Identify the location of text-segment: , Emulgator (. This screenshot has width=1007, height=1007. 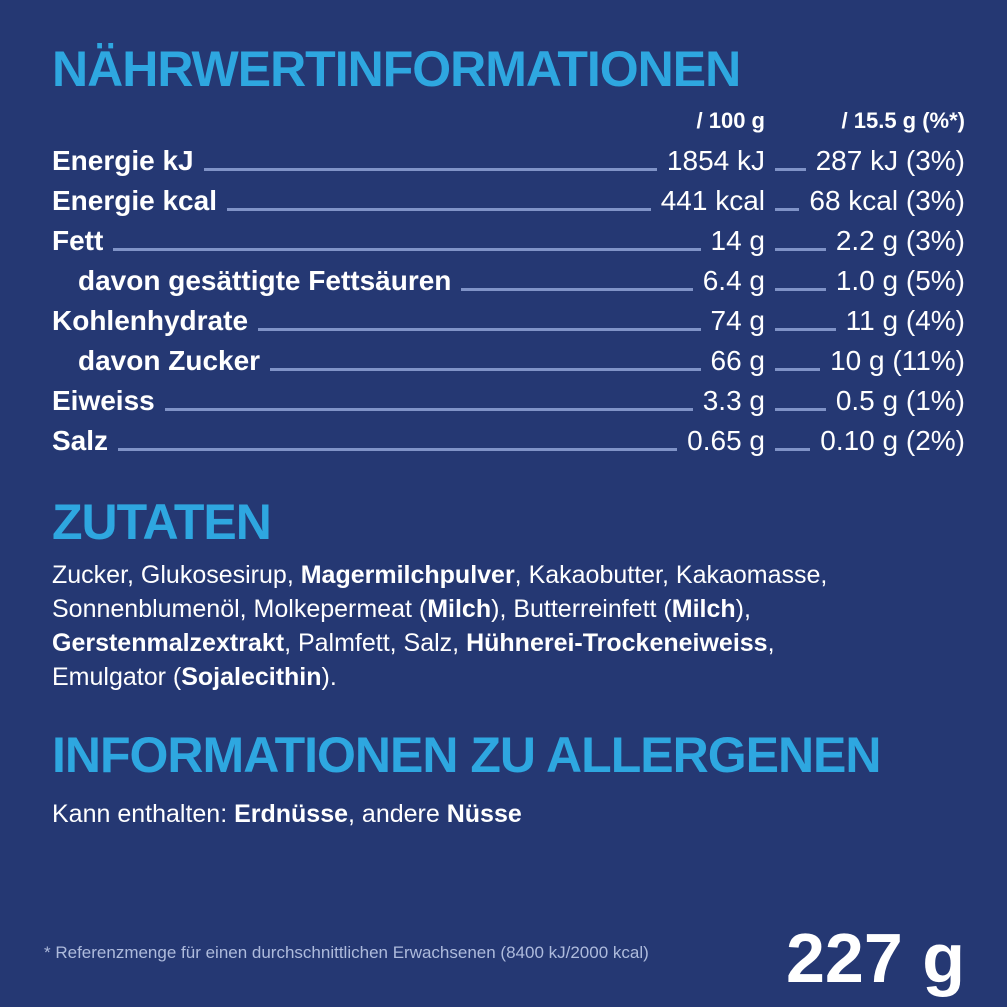
(413, 660).